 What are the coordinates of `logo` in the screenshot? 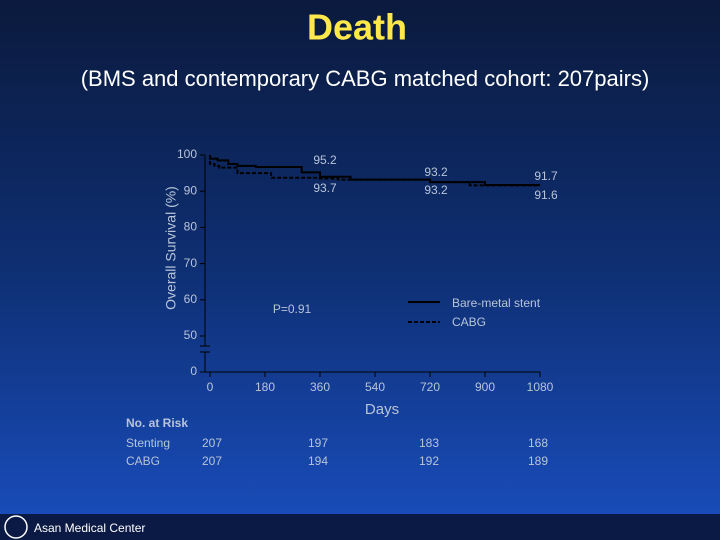 It's located at (16, 527).